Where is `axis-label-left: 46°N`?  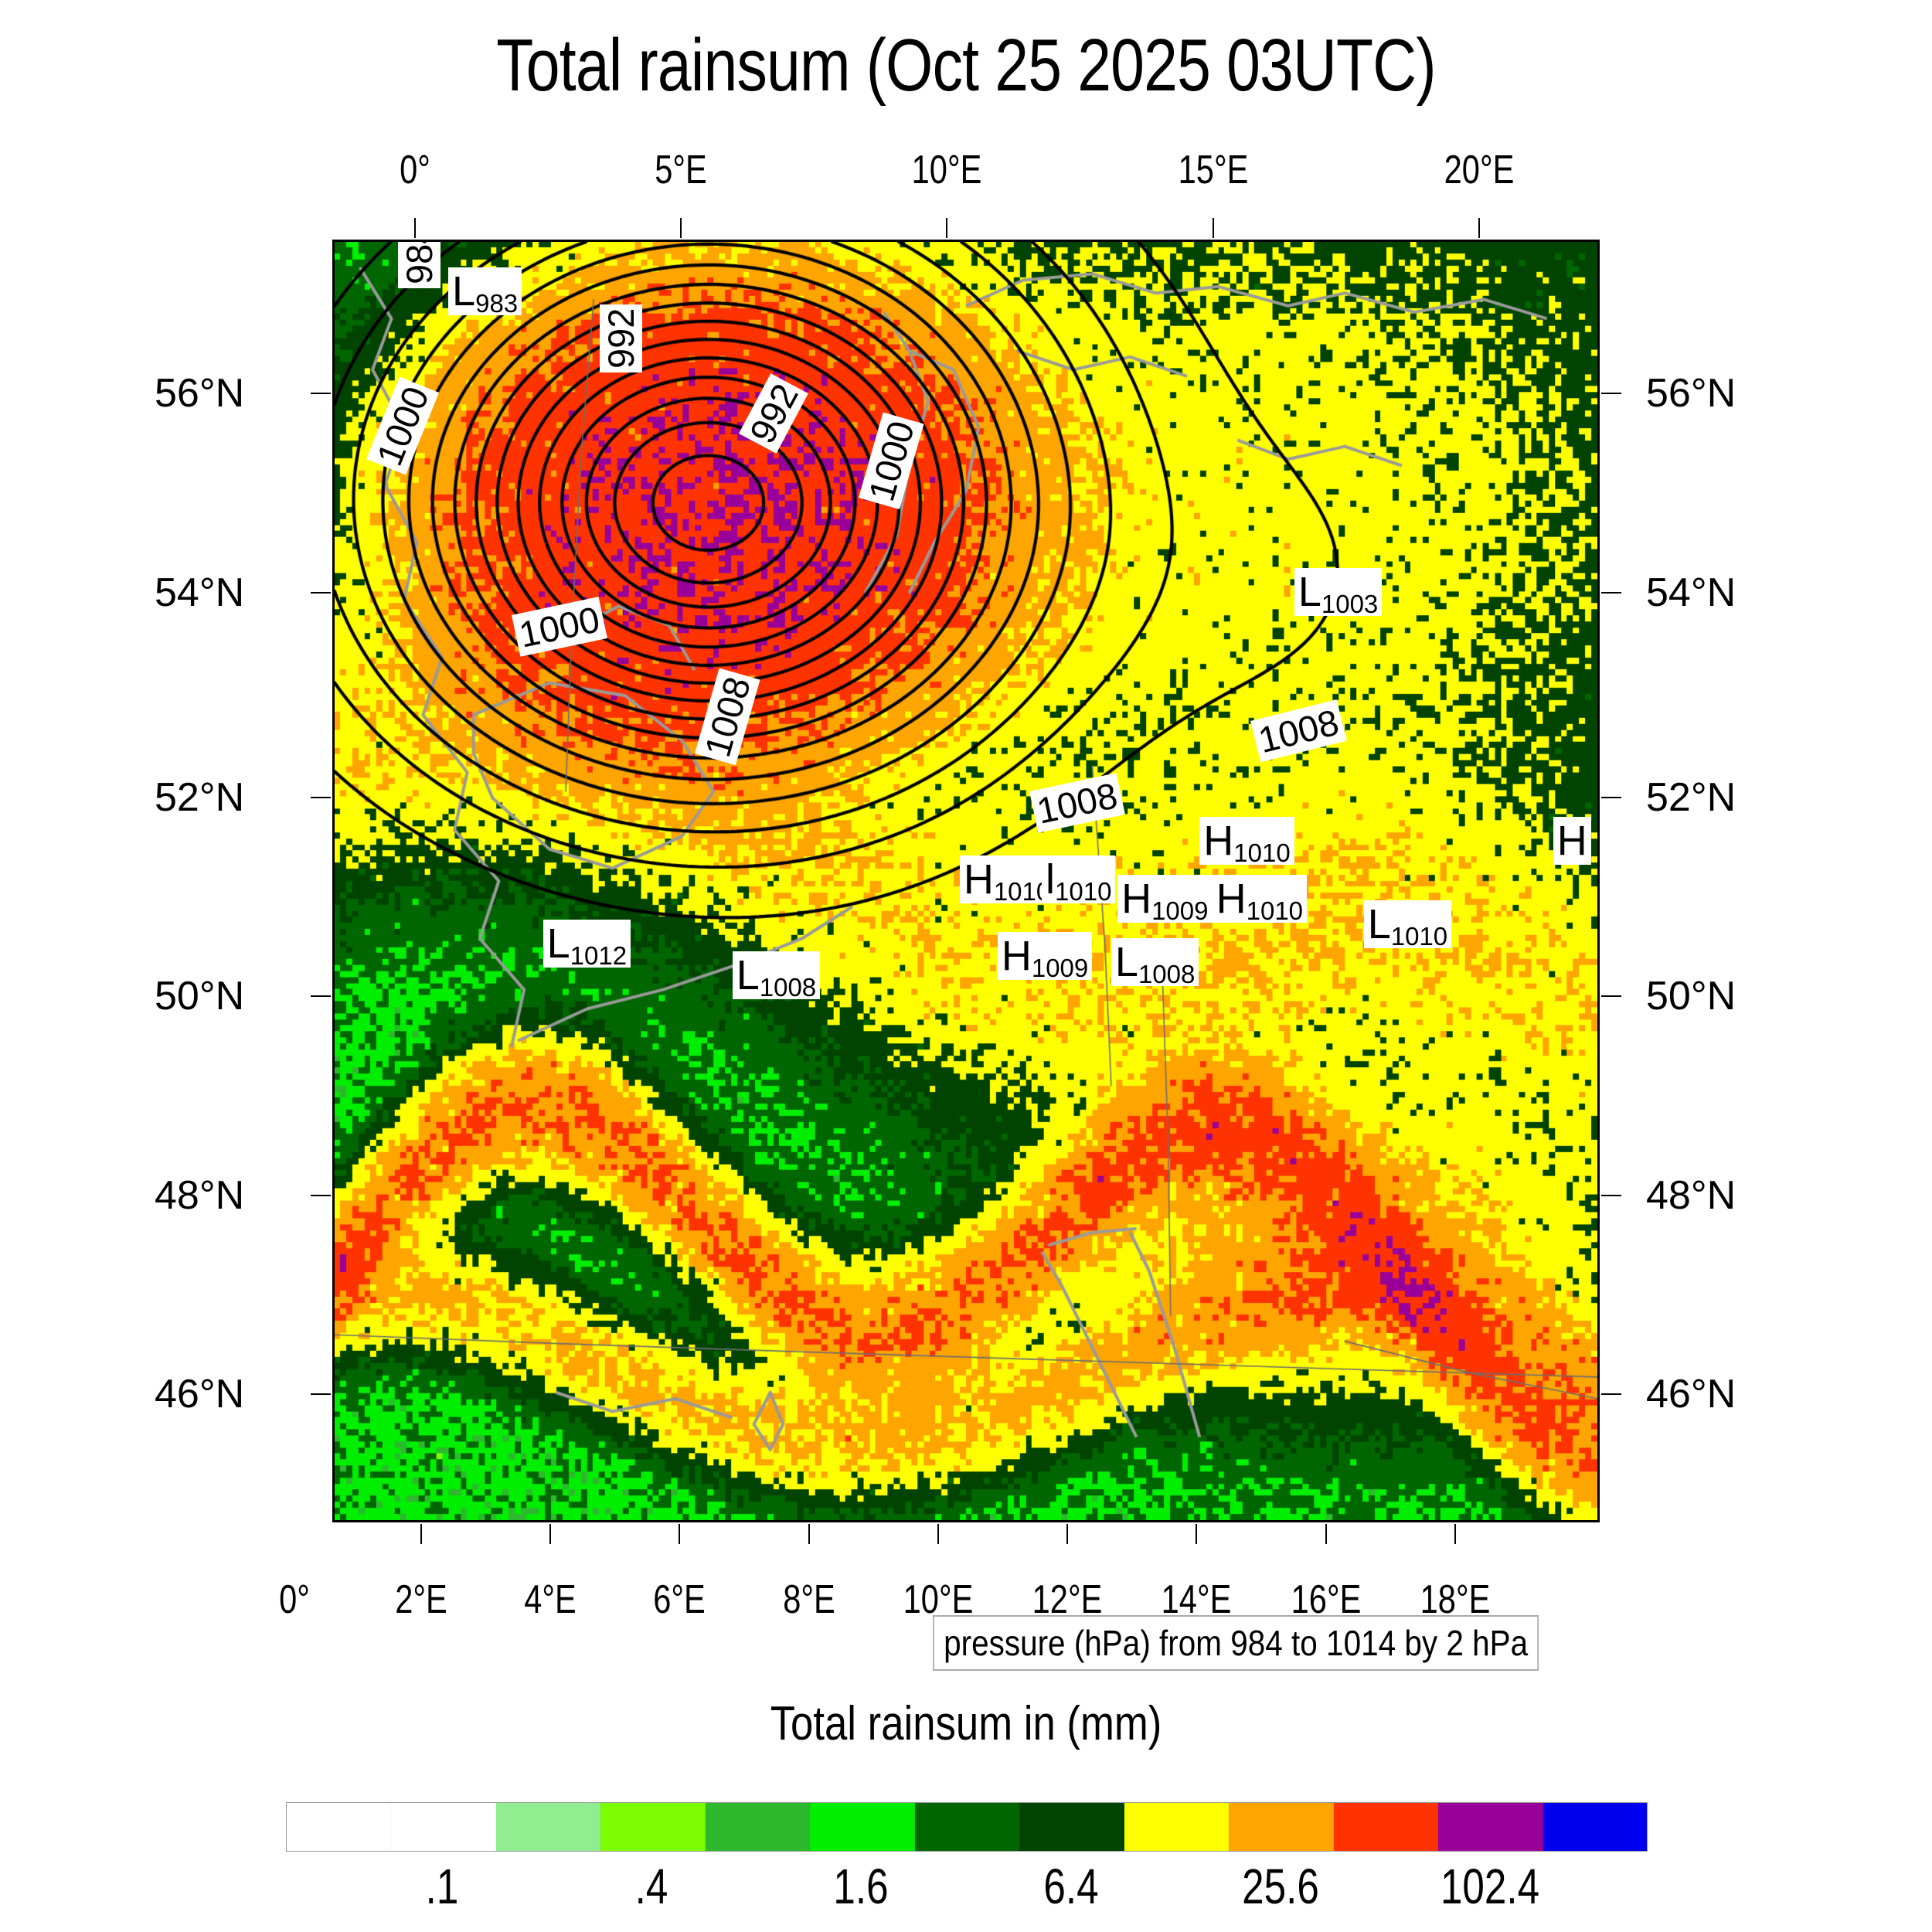 axis-label-left: 46°N is located at coordinates (200, 1395).